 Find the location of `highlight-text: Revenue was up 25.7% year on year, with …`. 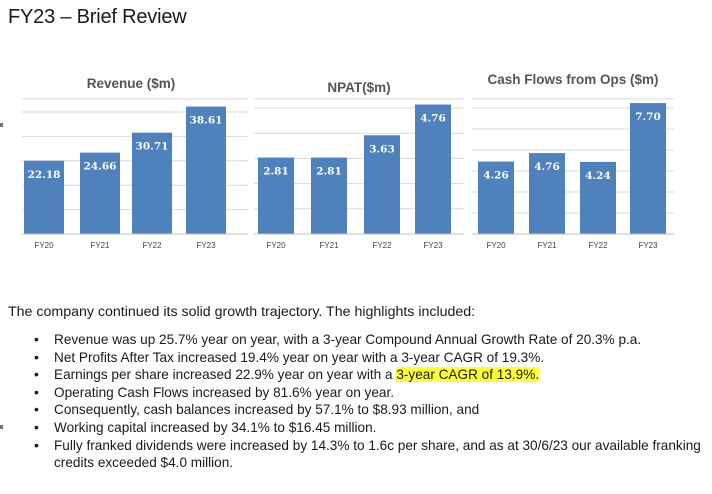

highlight-text: Revenue was up 25.7% year on year, with … is located at coordinates (348, 339).